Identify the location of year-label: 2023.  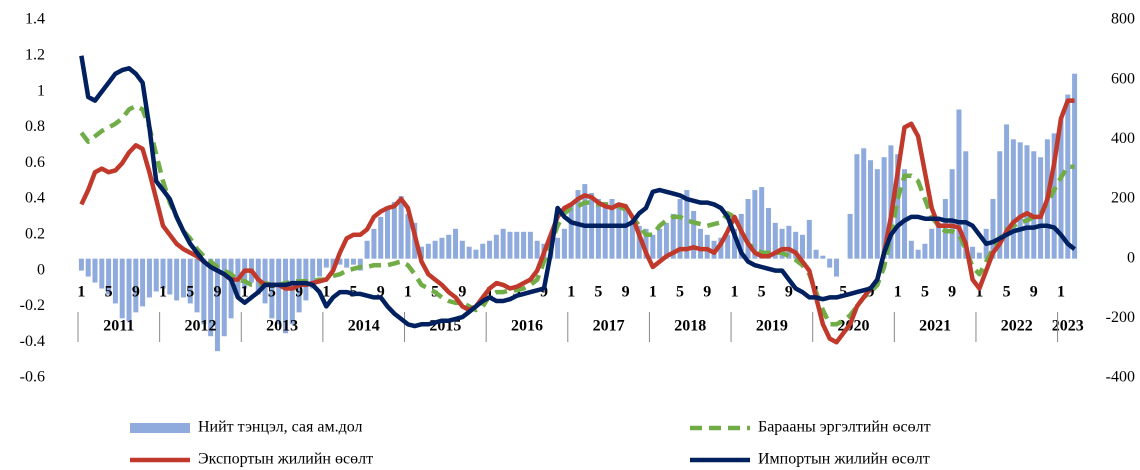
(1068, 326).